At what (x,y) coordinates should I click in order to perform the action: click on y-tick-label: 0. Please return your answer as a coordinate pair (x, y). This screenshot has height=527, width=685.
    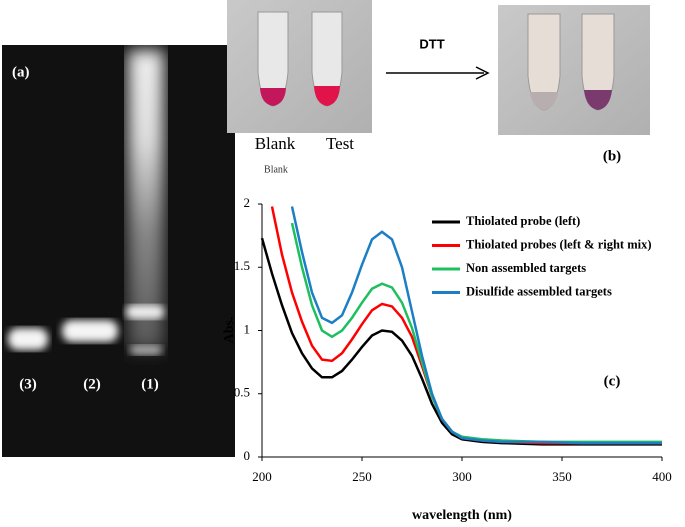
    Looking at the image, I should click on (247, 455).